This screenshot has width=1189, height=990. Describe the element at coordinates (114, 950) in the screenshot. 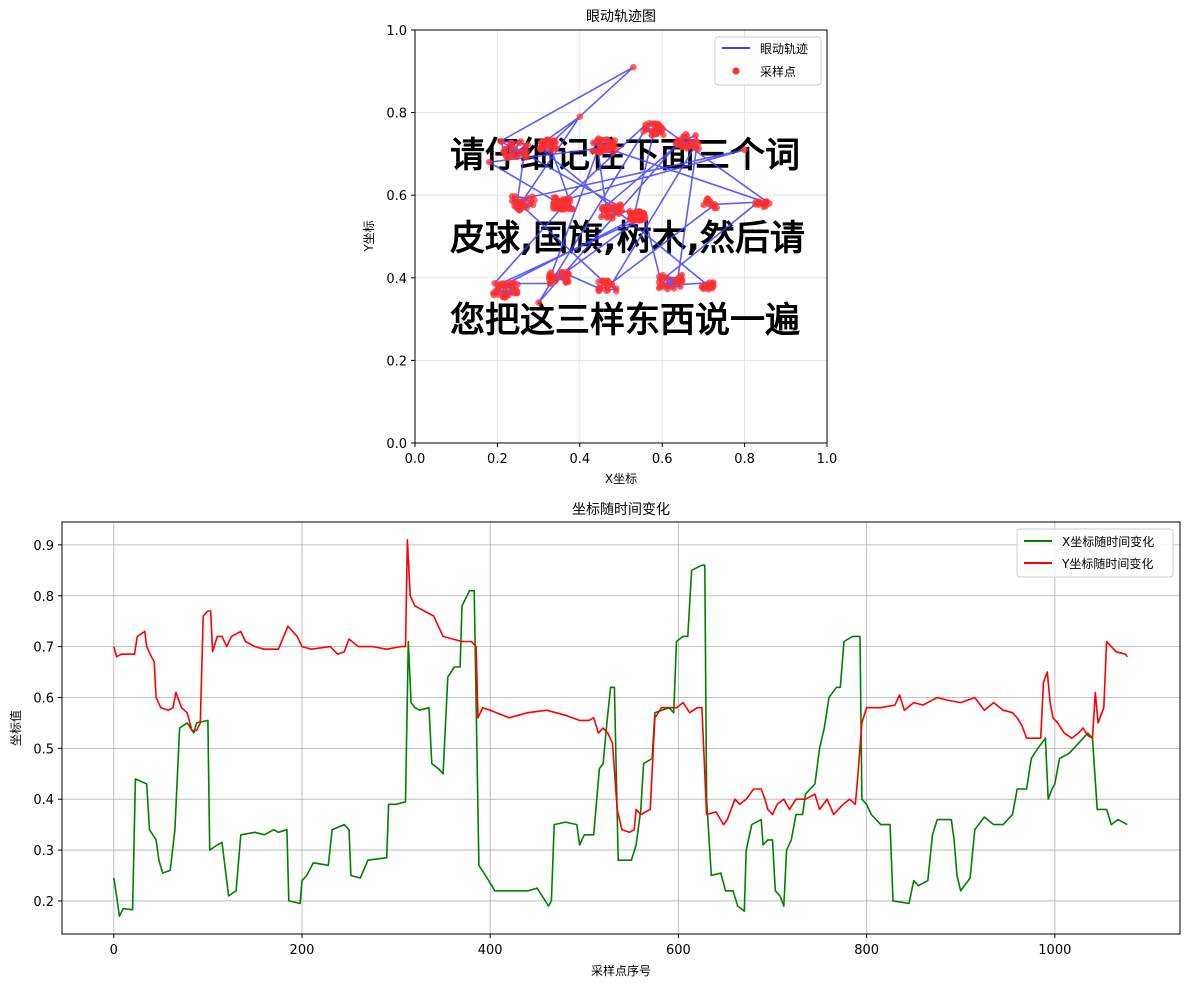

I see `timeseries-x-tick-label: 0` at that location.